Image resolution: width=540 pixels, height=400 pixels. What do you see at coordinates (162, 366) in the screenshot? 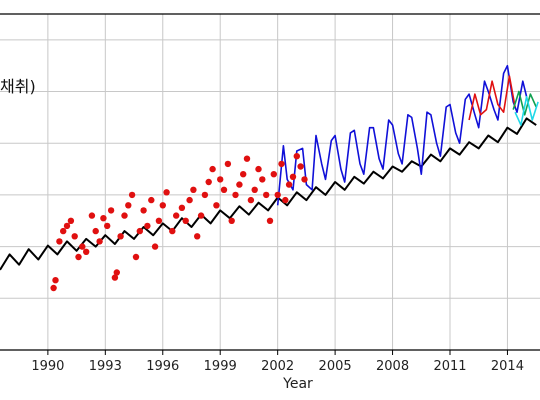
I see `x-tick-label: 1996` at bounding box center [162, 366].